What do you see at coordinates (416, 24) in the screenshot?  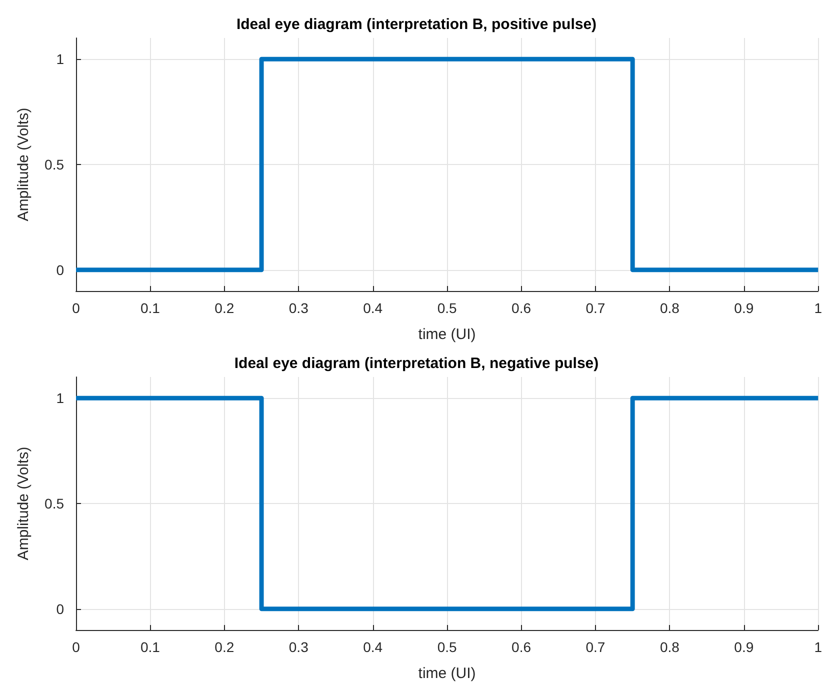 I see `chart-title: Ideal eye diagram (interpretation B, positive pulse)` at bounding box center [416, 24].